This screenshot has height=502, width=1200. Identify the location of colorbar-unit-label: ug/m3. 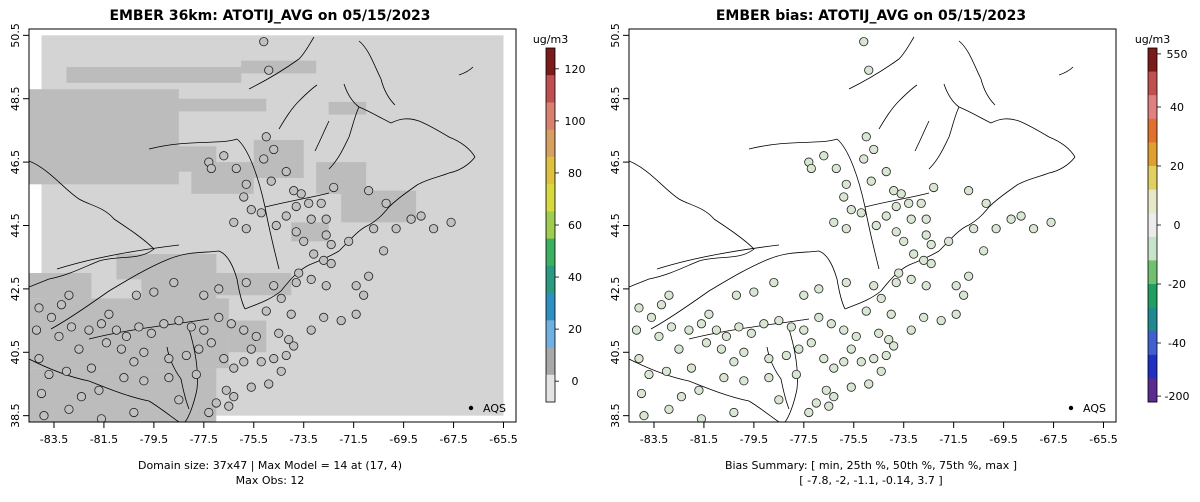
(1152, 39).